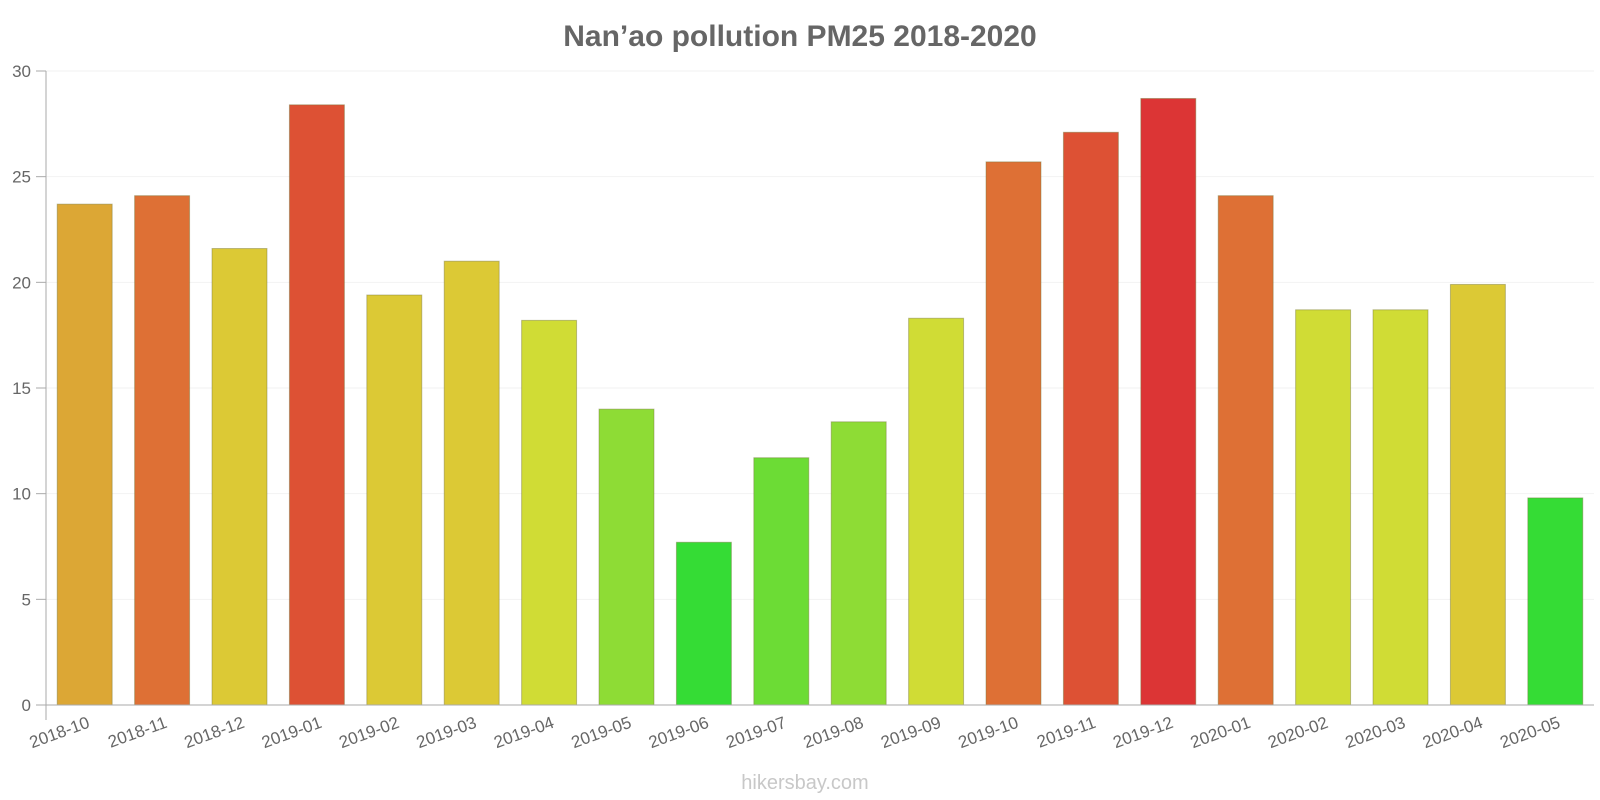 The height and width of the screenshot is (800, 1600). Describe the element at coordinates (523, 732) in the screenshot. I see `x-tick-label: 2019-04` at that location.